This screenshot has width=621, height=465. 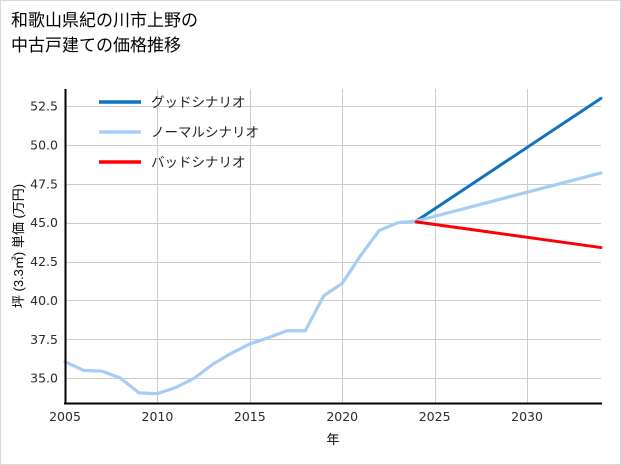 What do you see at coordinates (342, 416) in the screenshot?
I see `x-tick-label: 2020` at bounding box center [342, 416].